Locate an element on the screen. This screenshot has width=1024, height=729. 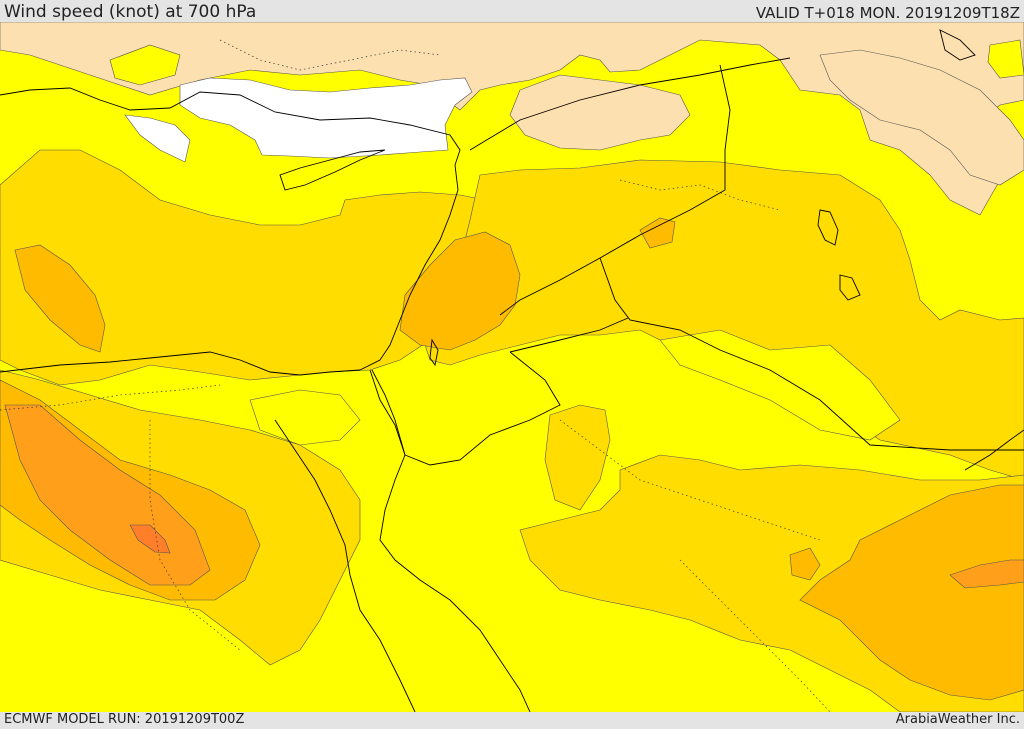
valid-time: VALID T+018 MON. 20191209T18Z is located at coordinates (887, 13).